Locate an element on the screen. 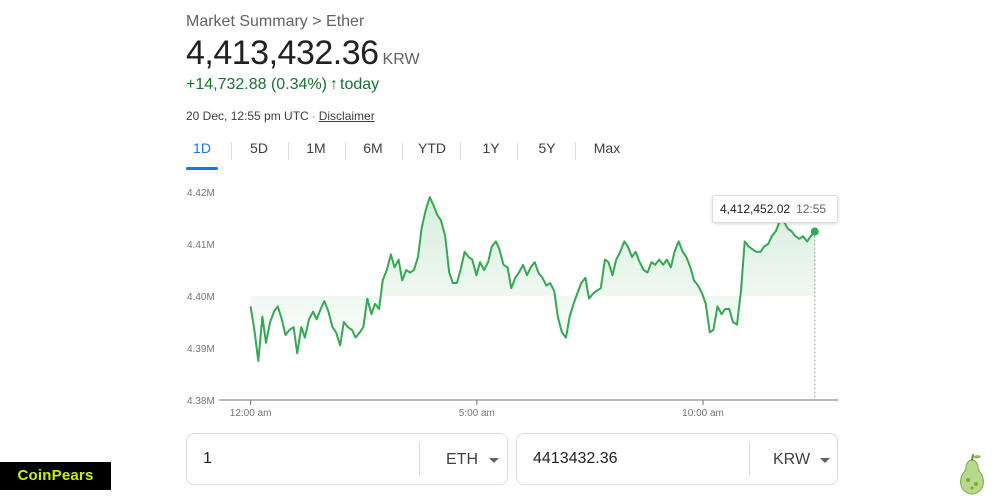 The width and height of the screenshot is (1000, 500). tab-max: Max is located at coordinates (607, 148).